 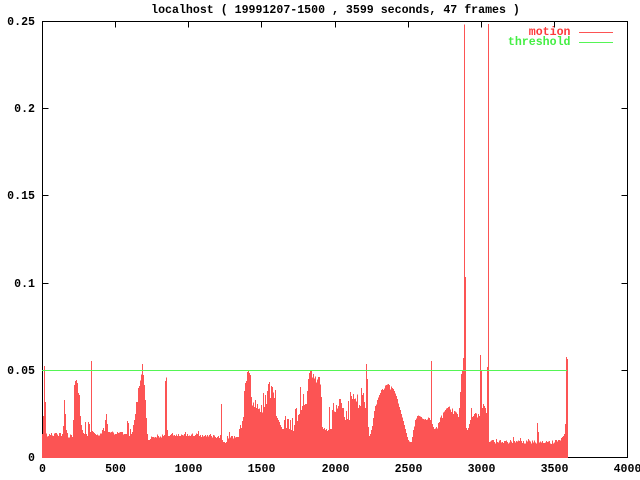 What do you see at coordinates (115, 469) in the screenshot?
I see `svg-text: 500` at bounding box center [115, 469].